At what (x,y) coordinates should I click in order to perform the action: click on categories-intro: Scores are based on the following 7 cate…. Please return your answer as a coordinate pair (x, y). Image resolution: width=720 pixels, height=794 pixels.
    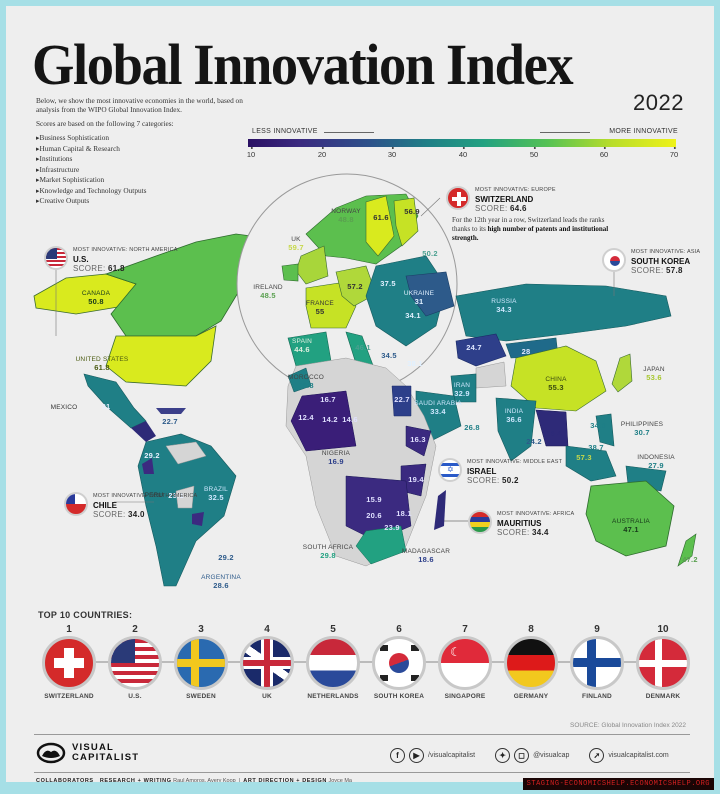
    Looking at the image, I should click on (105, 123).